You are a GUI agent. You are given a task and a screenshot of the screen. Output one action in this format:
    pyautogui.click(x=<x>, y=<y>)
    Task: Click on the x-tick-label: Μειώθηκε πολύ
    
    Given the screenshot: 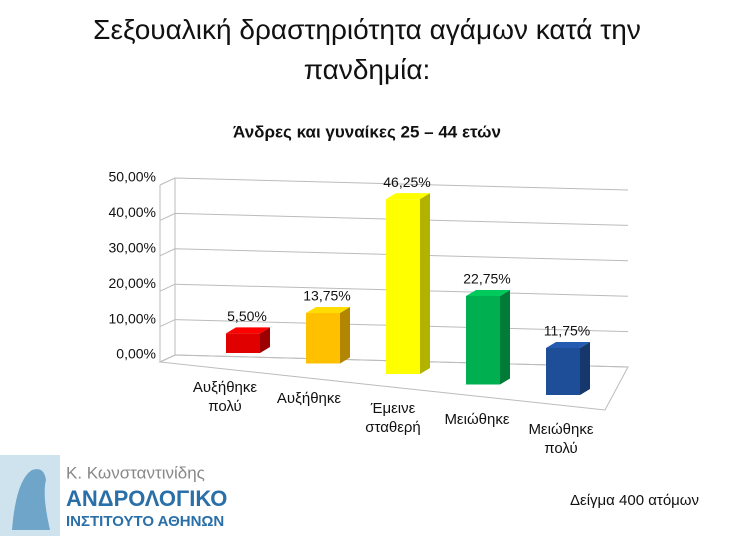 What is the action you would take?
    pyautogui.click(x=561, y=439)
    